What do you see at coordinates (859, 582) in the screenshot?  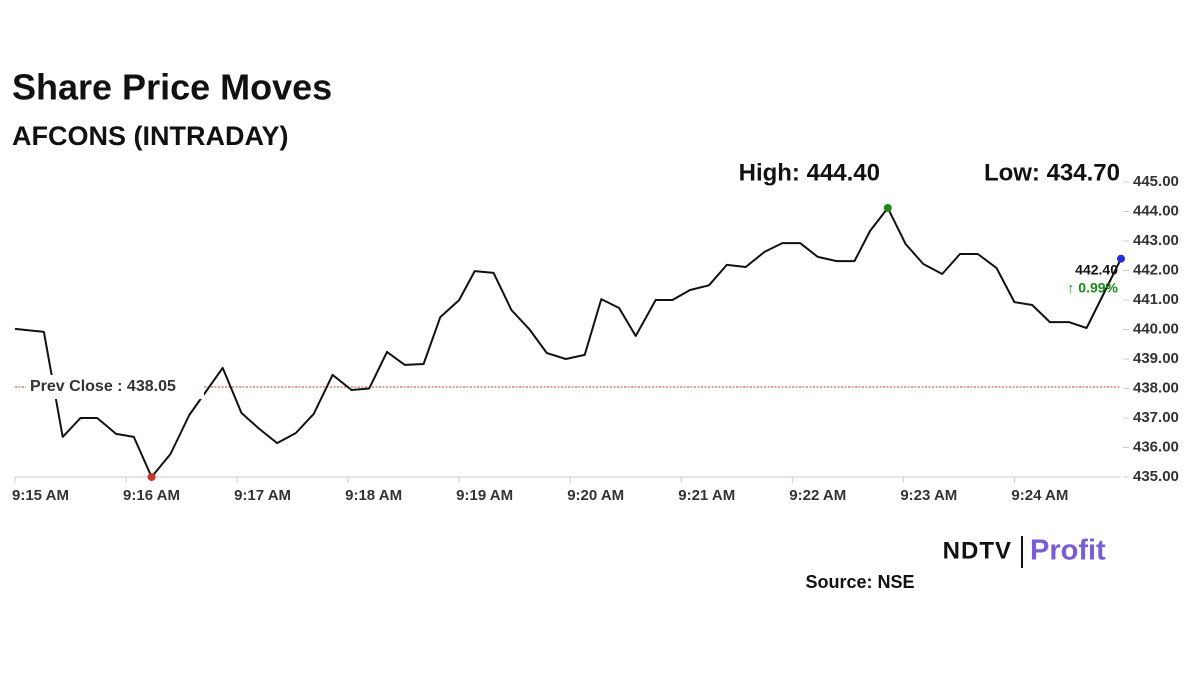 I see `source: Source: NSE` at bounding box center [859, 582].